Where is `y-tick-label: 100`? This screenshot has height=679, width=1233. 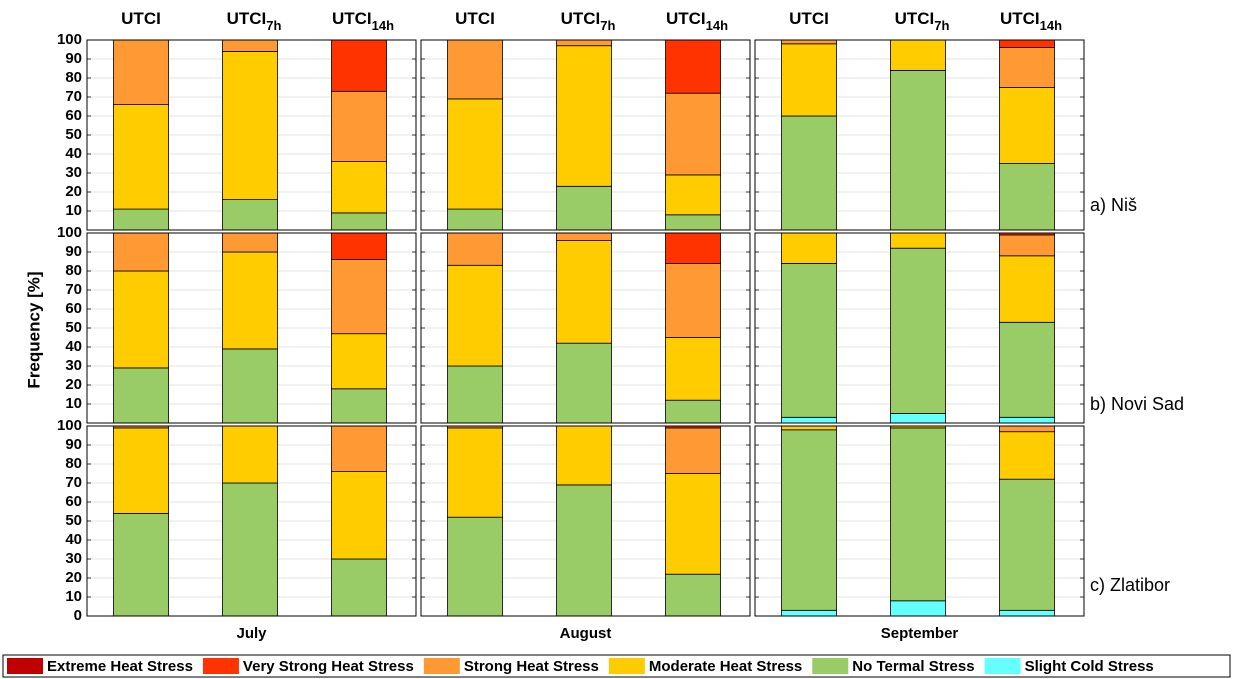 y-tick-label: 100 is located at coordinates (69, 39).